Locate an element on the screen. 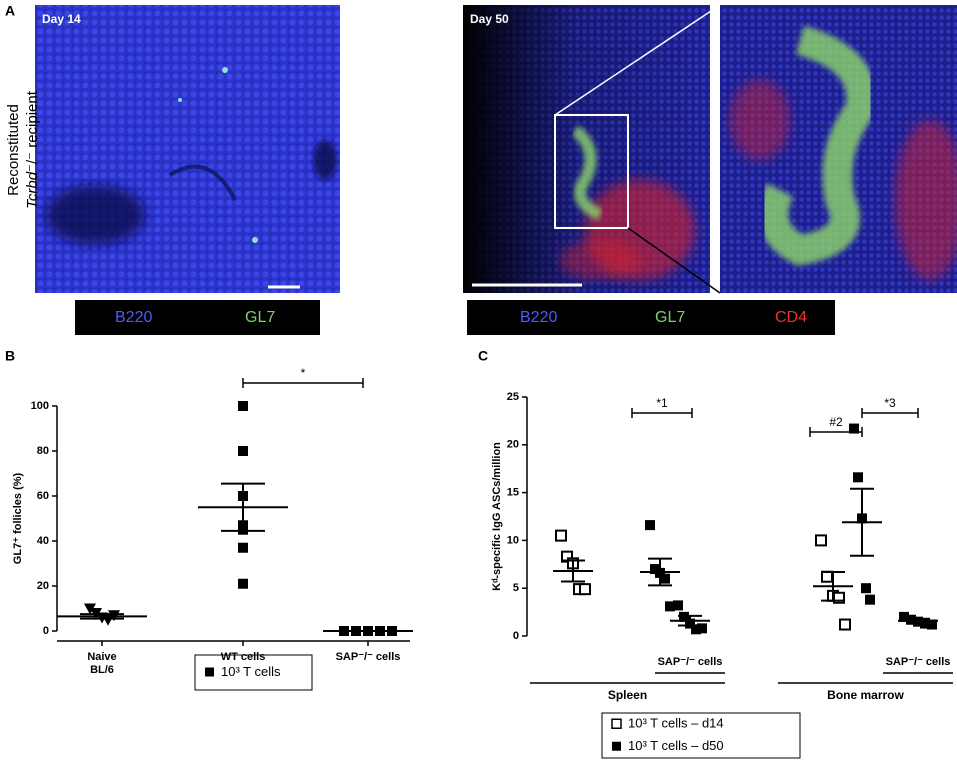  panel-label: B is located at coordinates (10, 356).